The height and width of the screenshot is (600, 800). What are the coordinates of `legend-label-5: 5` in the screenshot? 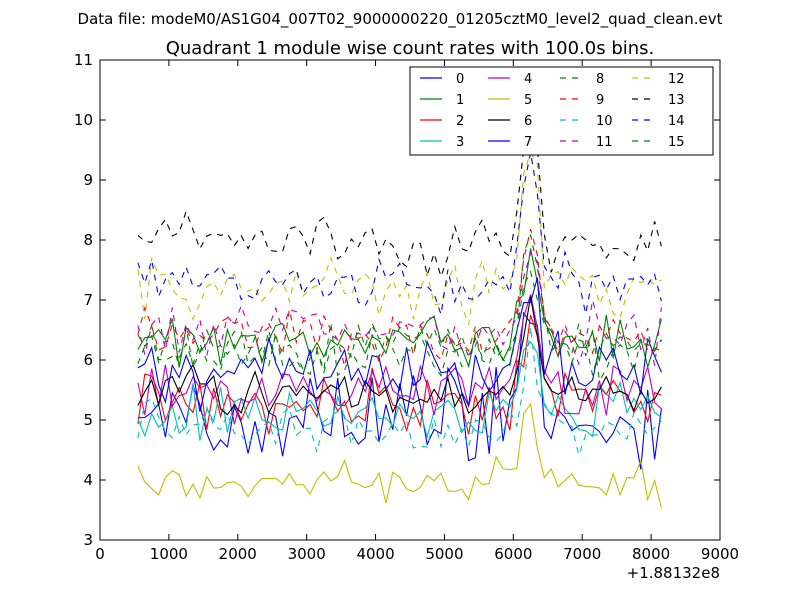 It's located at (528, 100).